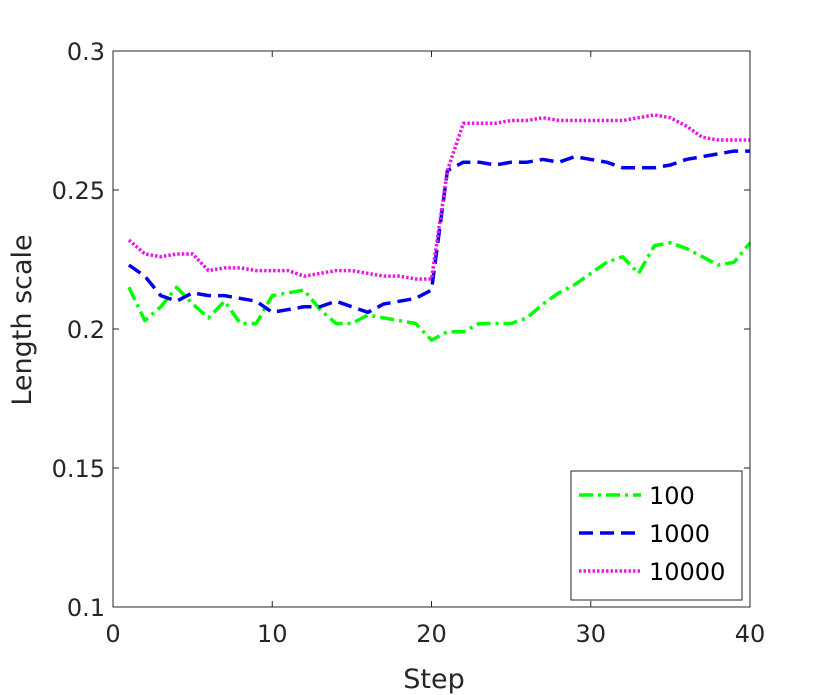 This screenshot has height=695, width=829. I want to click on legend: 100 1000 10000, so click(656, 535).